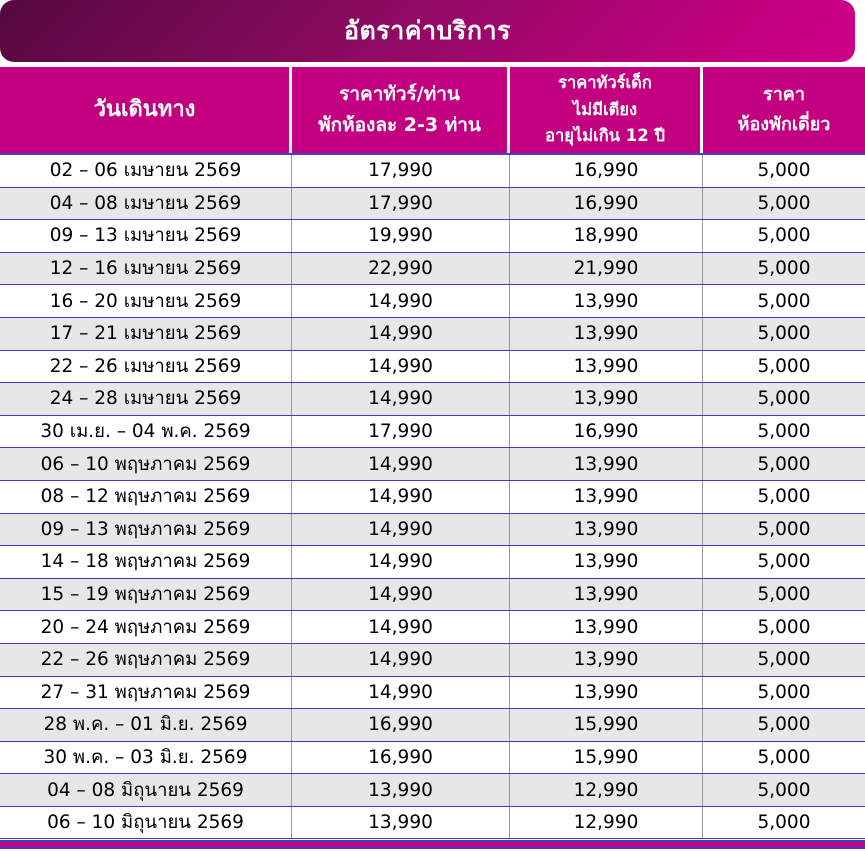 The height and width of the screenshot is (851, 865). I want to click on table-row: 09 – 13 เมษายน 2569 19,990 18,990 5,000, so click(432, 236).